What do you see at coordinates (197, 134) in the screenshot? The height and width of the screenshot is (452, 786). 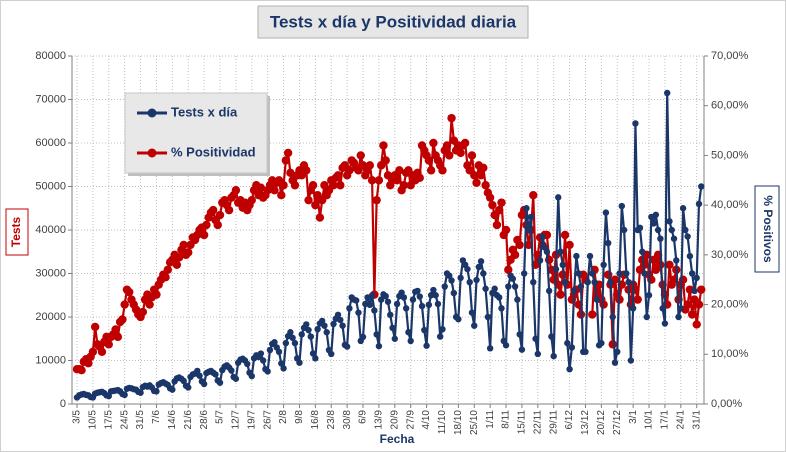 I see `legend: Tests x día % Positividad` at bounding box center [197, 134].